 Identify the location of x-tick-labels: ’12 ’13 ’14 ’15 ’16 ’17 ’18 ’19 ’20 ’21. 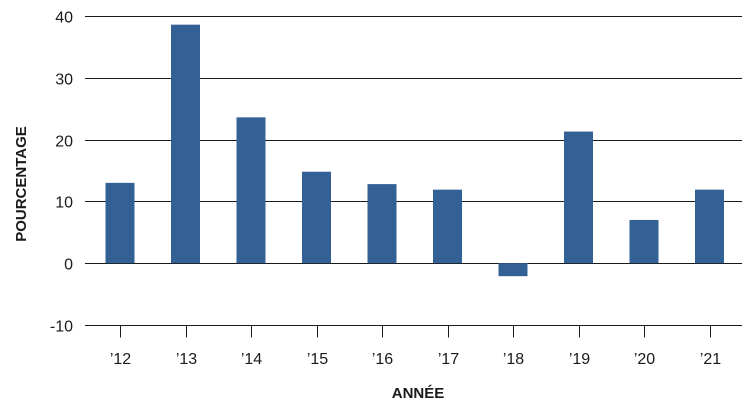
(415, 359).